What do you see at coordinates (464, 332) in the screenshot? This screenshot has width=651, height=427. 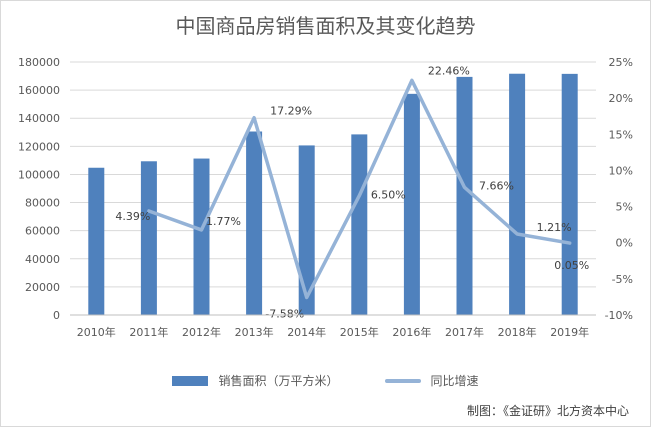 I see `x-tick-label: 2017年` at bounding box center [464, 332].